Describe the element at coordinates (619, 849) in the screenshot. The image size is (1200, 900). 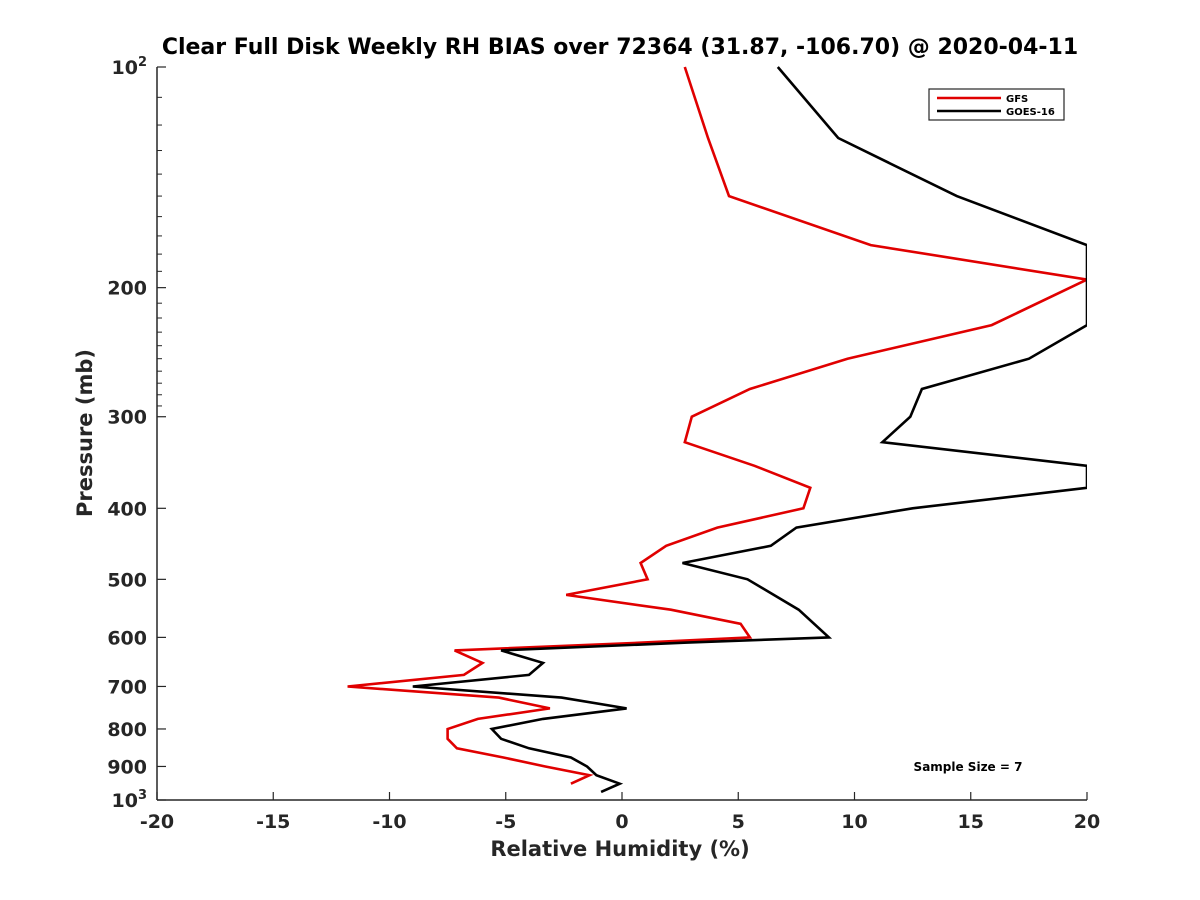
I see `x-axis-label: Relative Humidity (%)` at that location.